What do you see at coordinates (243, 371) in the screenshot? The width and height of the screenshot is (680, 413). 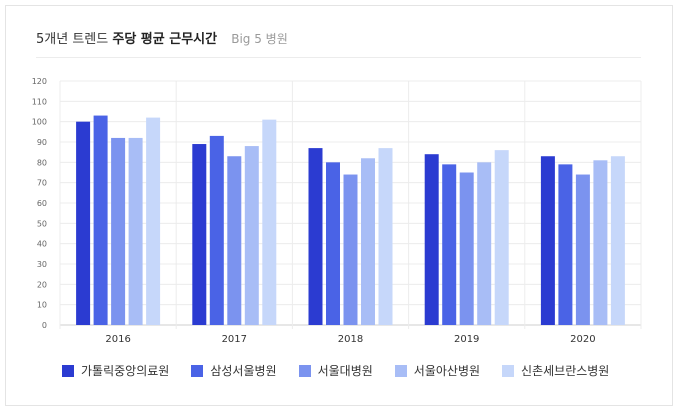 I see `legend-label: 삼성서울병원` at bounding box center [243, 371].